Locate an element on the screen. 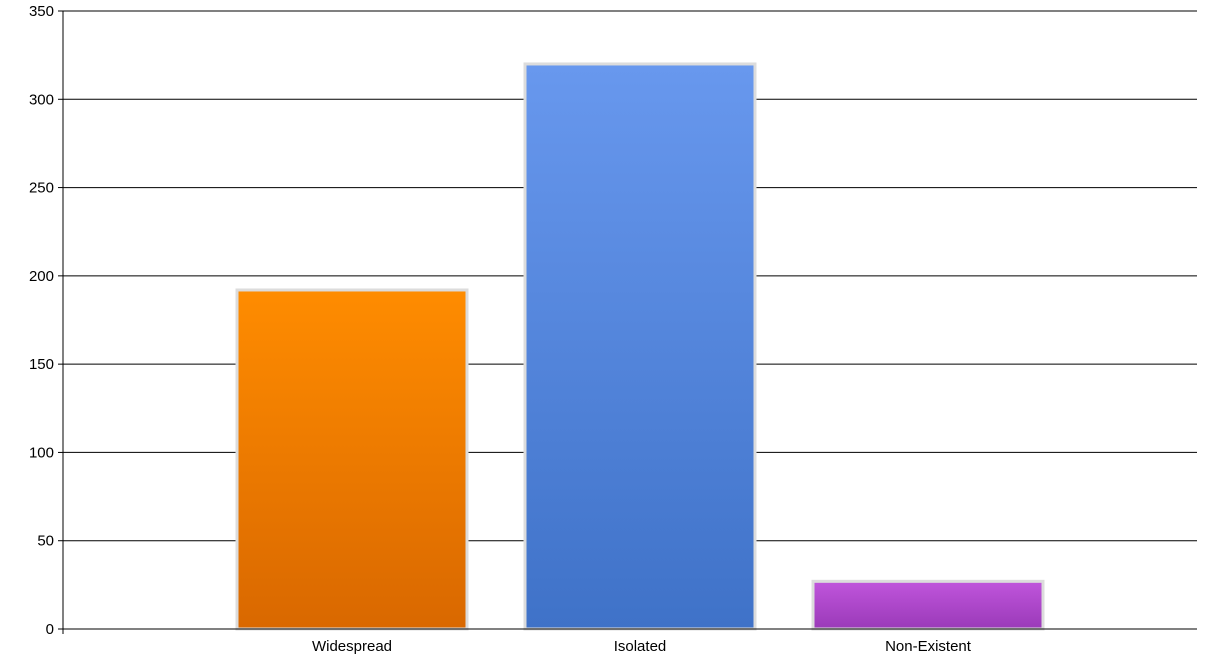 The width and height of the screenshot is (1213, 661). x-category-label: Non-Existent is located at coordinates (928, 646).